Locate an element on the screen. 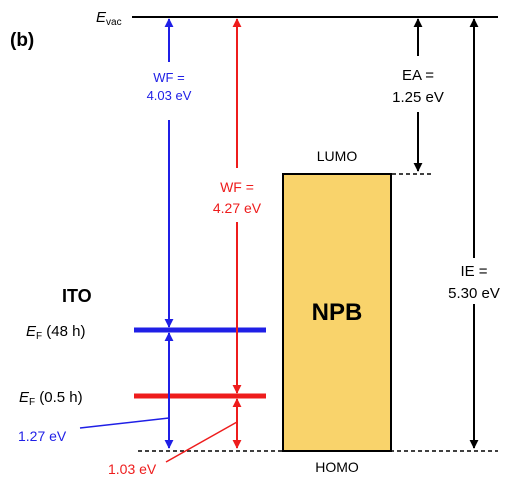 The image size is (516, 477). ito-label: ITO is located at coordinates (77, 296).